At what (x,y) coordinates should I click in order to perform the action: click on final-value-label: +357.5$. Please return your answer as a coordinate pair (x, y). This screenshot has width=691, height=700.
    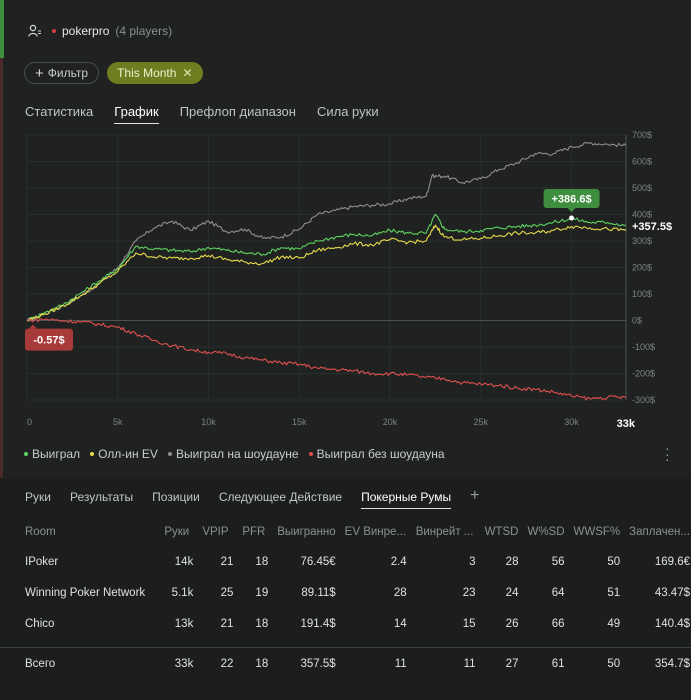
    Looking at the image, I should click on (652, 227).